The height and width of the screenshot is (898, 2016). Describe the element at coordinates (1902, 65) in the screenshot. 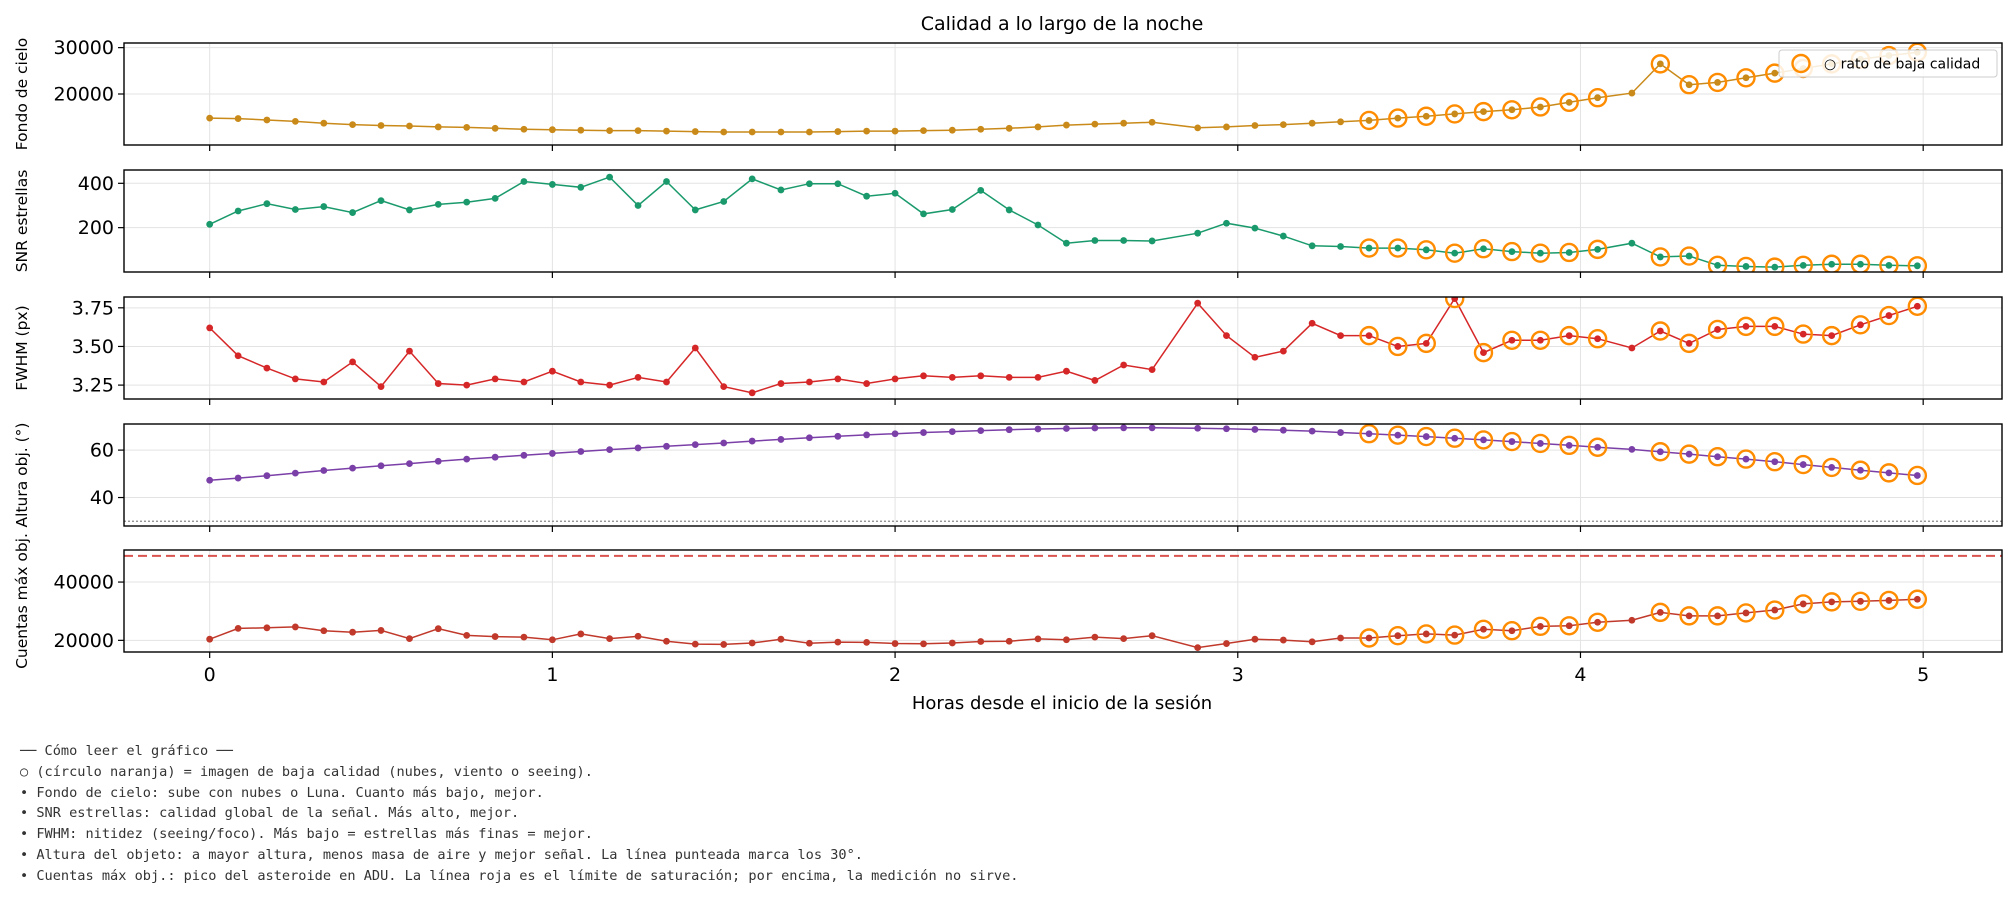

I see `legend-label: ○ rato de baja calidad` at that location.